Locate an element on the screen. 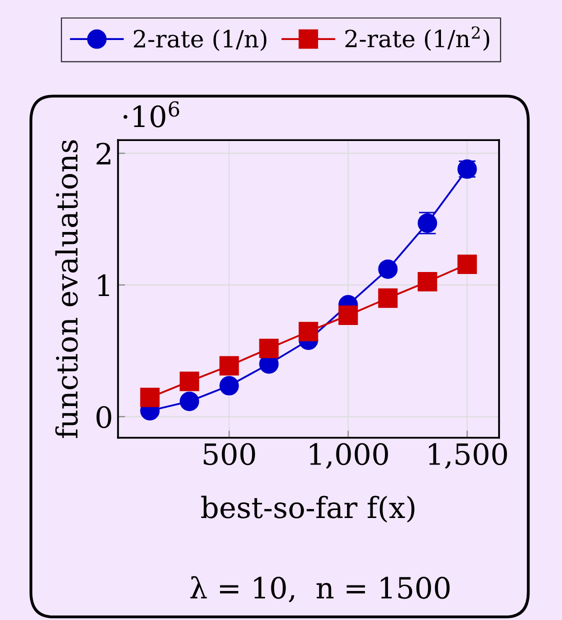 The image size is (562, 620). text: λ = 10, n = 1500 is located at coordinates (320, 589).